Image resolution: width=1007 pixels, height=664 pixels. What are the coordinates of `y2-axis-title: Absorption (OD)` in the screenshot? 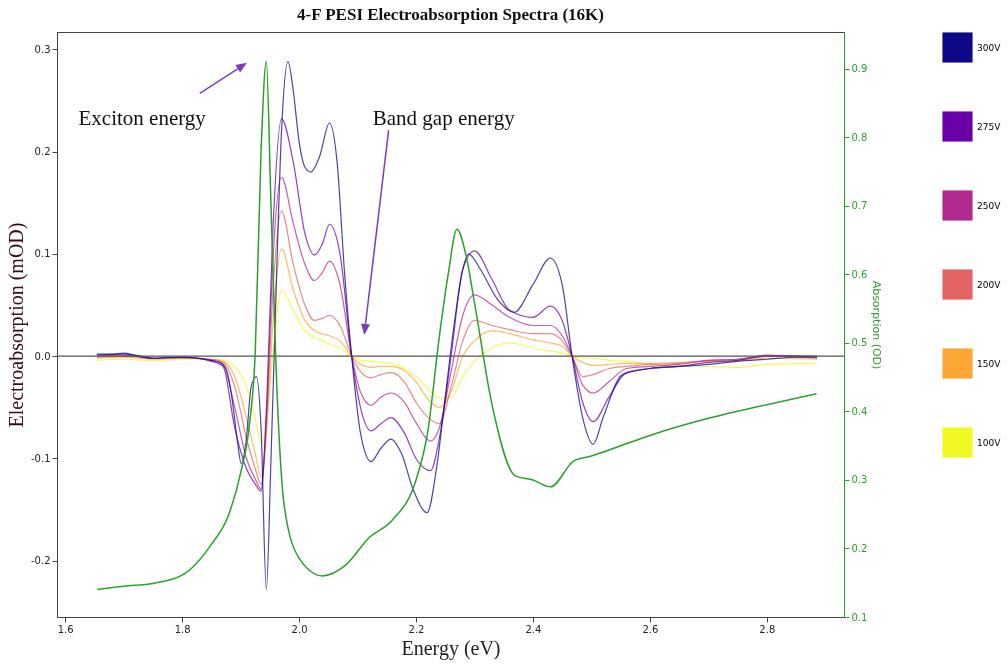 It's located at (877, 325).